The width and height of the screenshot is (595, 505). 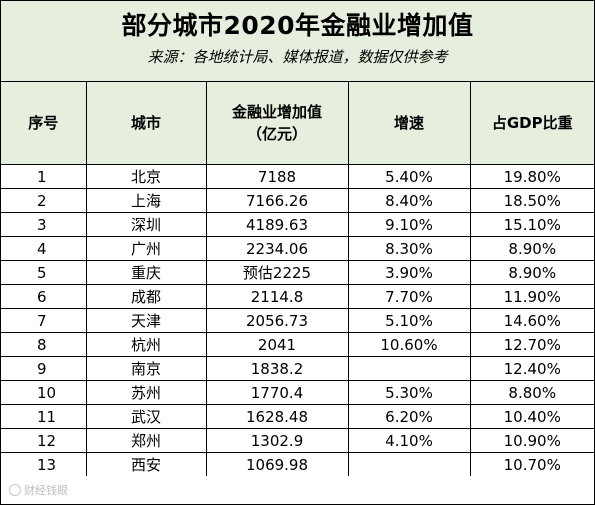 I want to click on cell-gdp-share: 8.80%, so click(x=531, y=392).